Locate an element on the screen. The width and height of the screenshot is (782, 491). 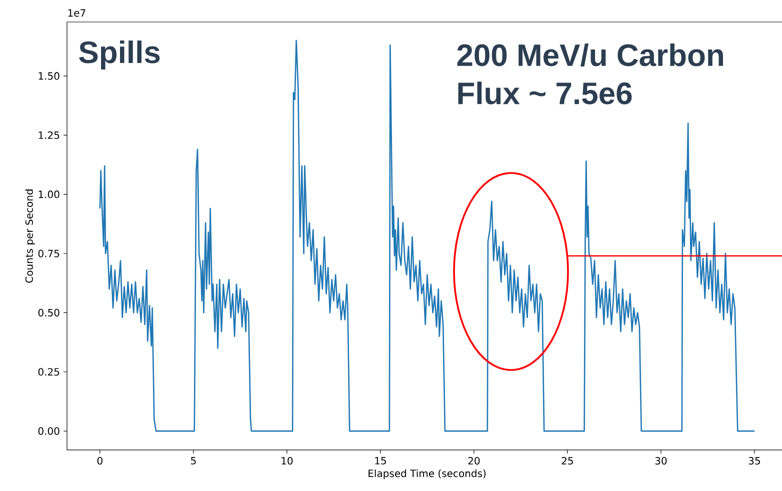
y-tick-label: 0.00 is located at coordinates (49, 431).